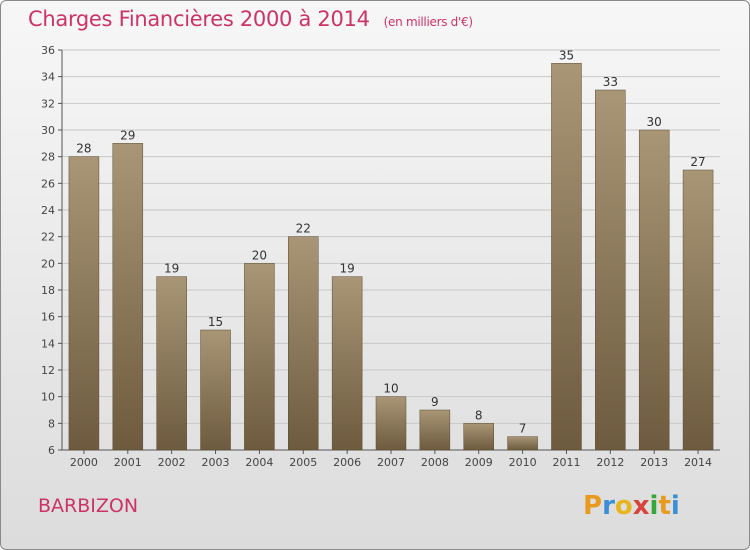 Image resolution: width=750 pixels, height=550 pixels. Describe the element at coordinates (48, 343) in the screenshot. I see `y-tick-label: 14` at that location.